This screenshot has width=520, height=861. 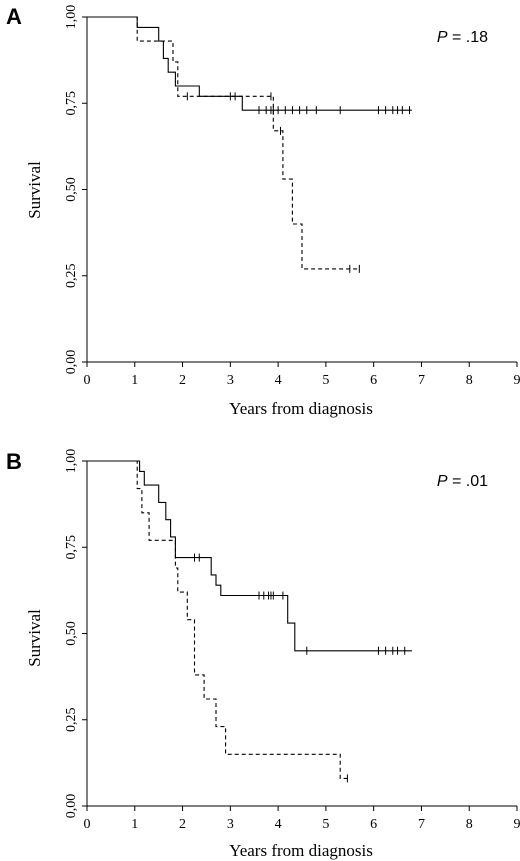 I want to click on p-value-text: = .01, so click(x=468, y=481).